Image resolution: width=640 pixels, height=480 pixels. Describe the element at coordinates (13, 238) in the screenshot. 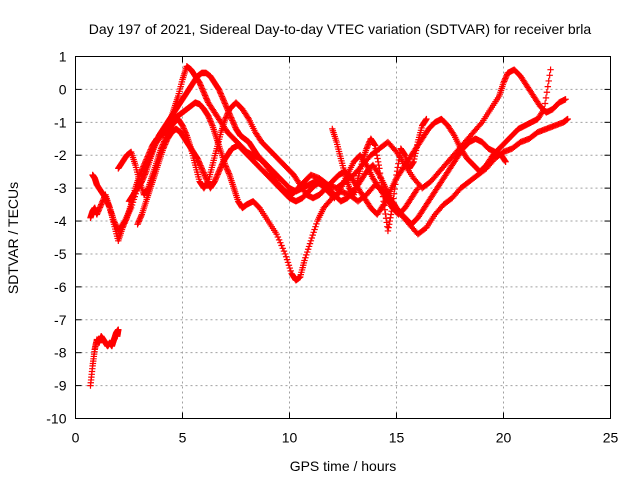

I see `y-axis-label: SDTVAR / TECUs` at that location.